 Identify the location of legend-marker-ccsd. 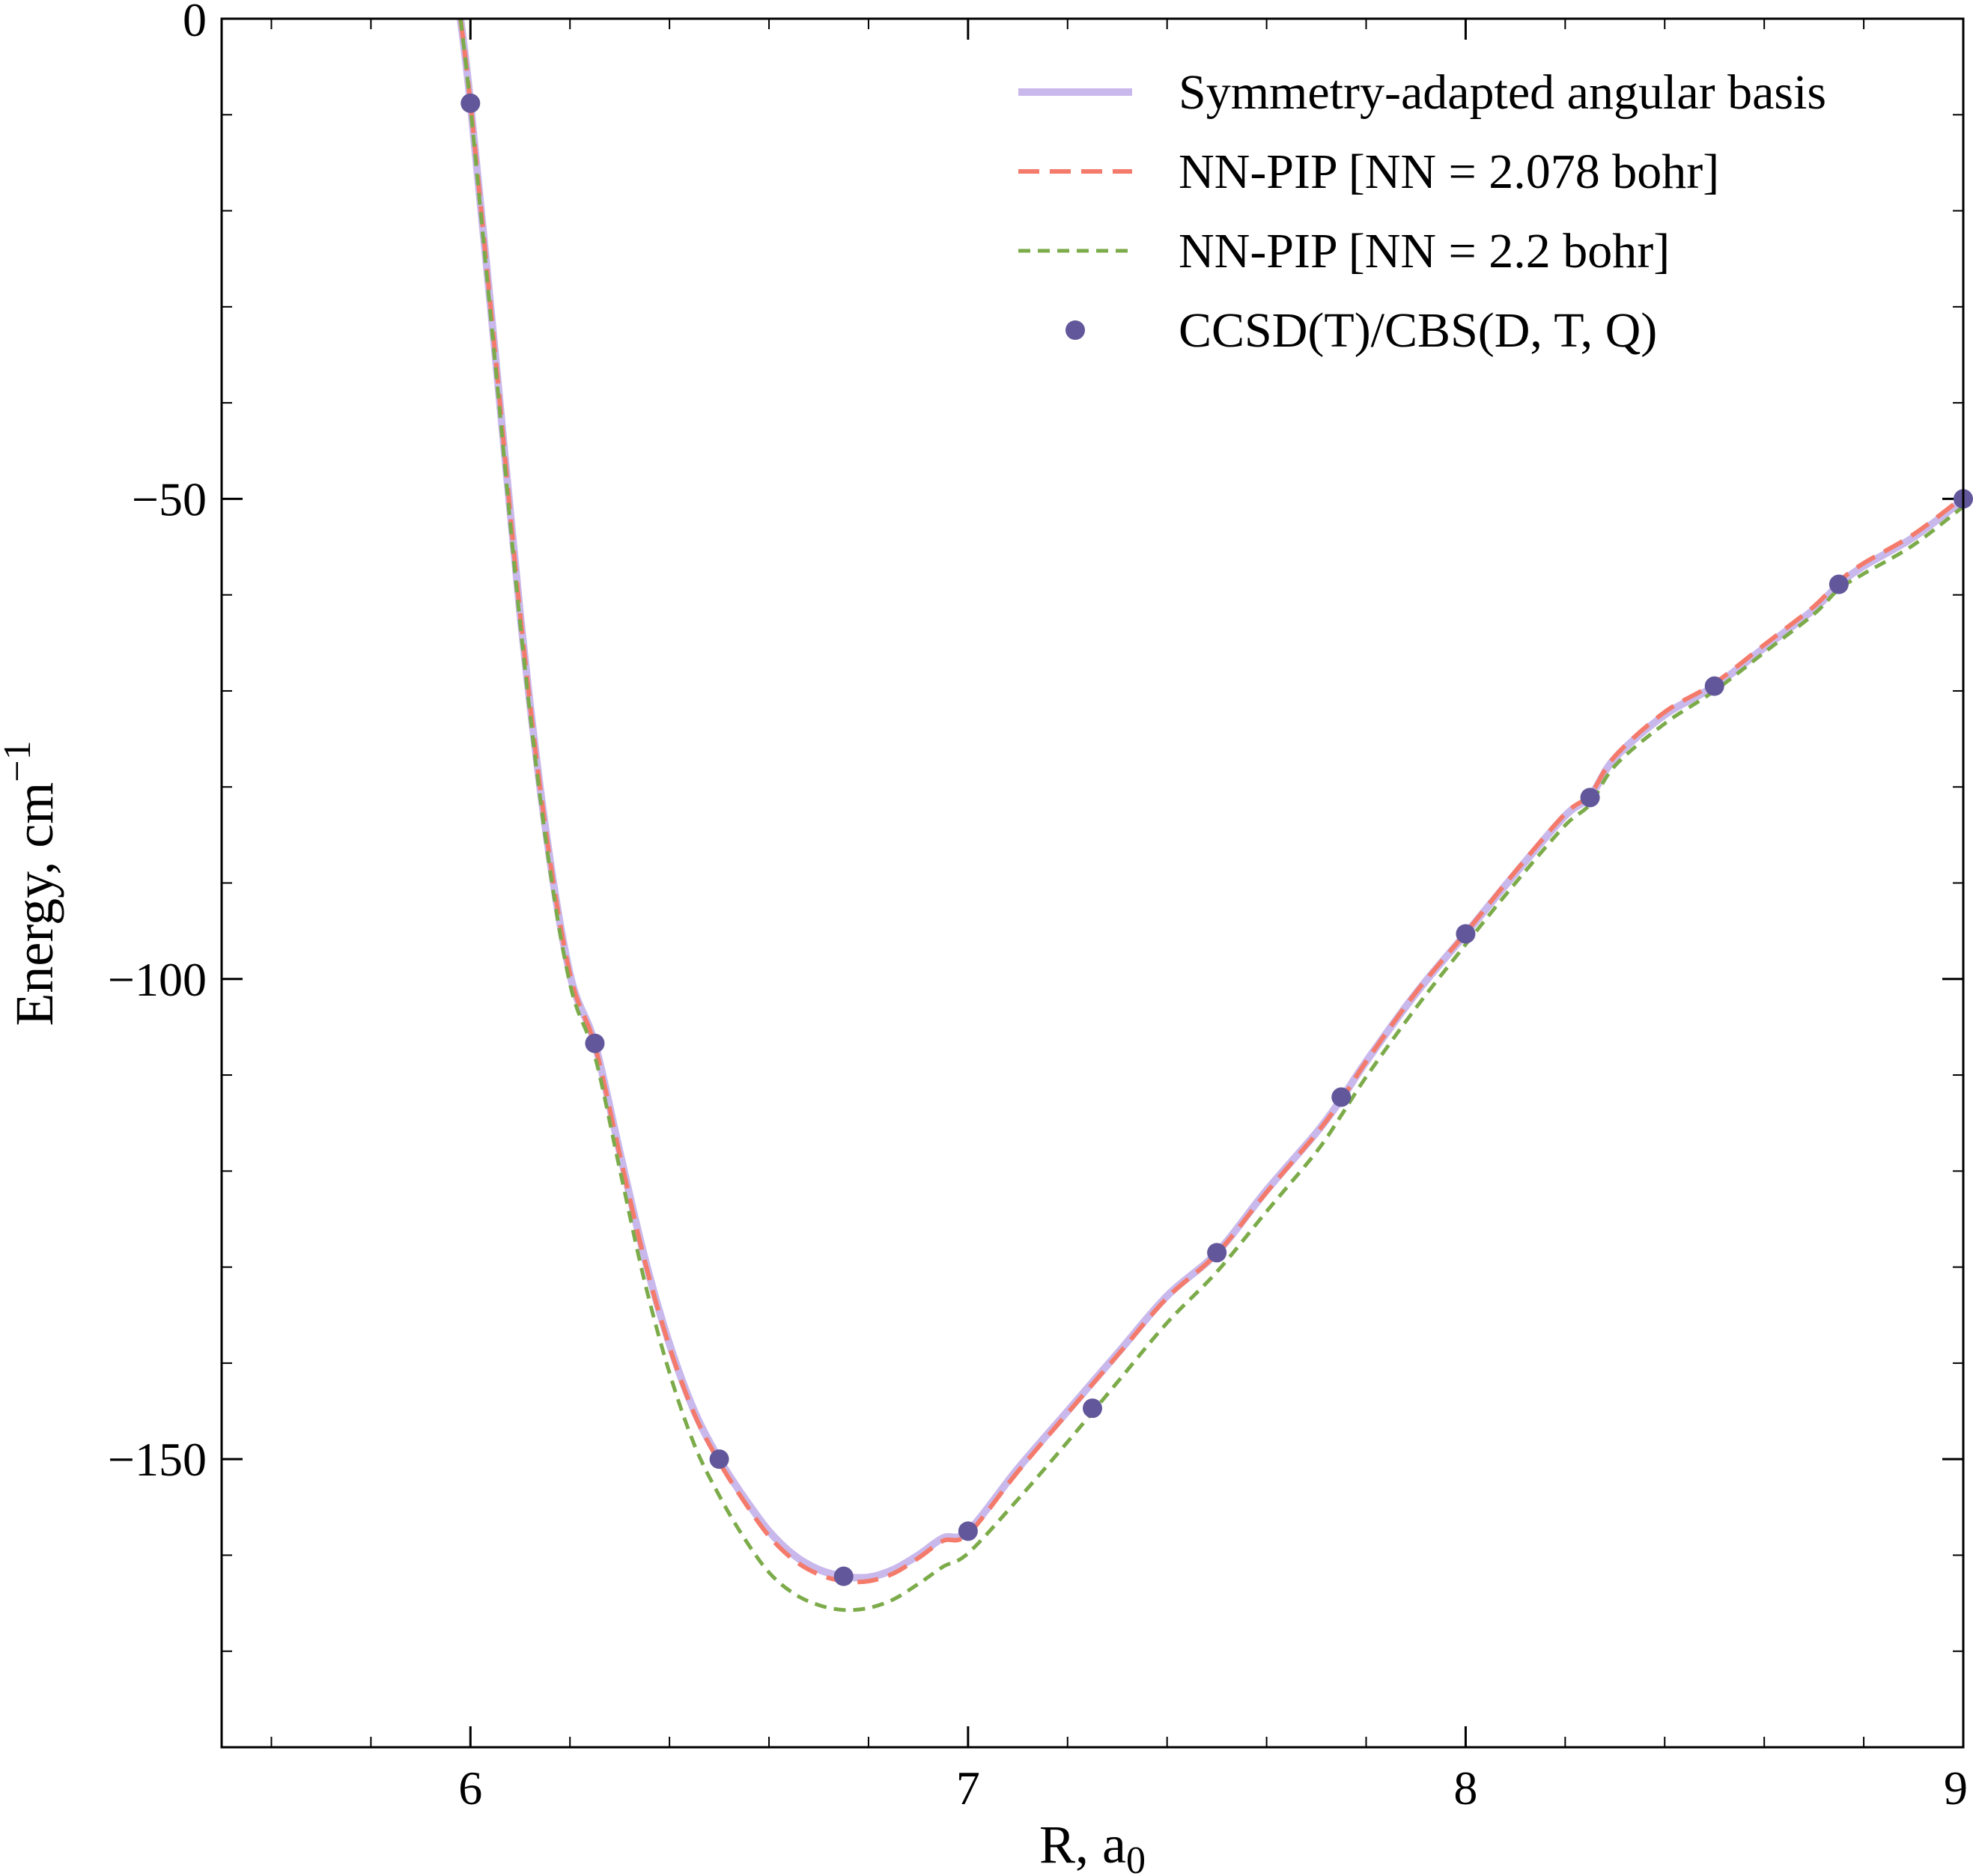
(1075, 330).